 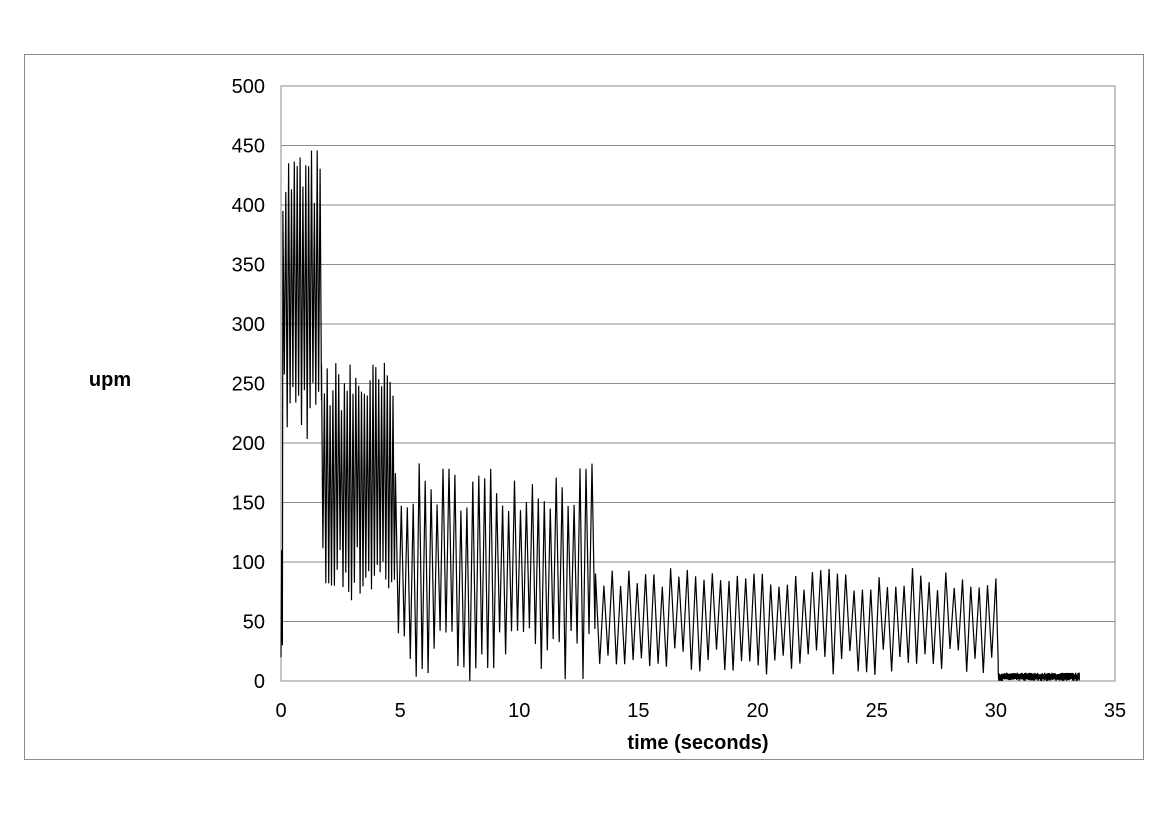 What do you see at coordinates (248, 325) in the screenshot?
I see `y-tick-label: 300` at bounding box center [248, 325].